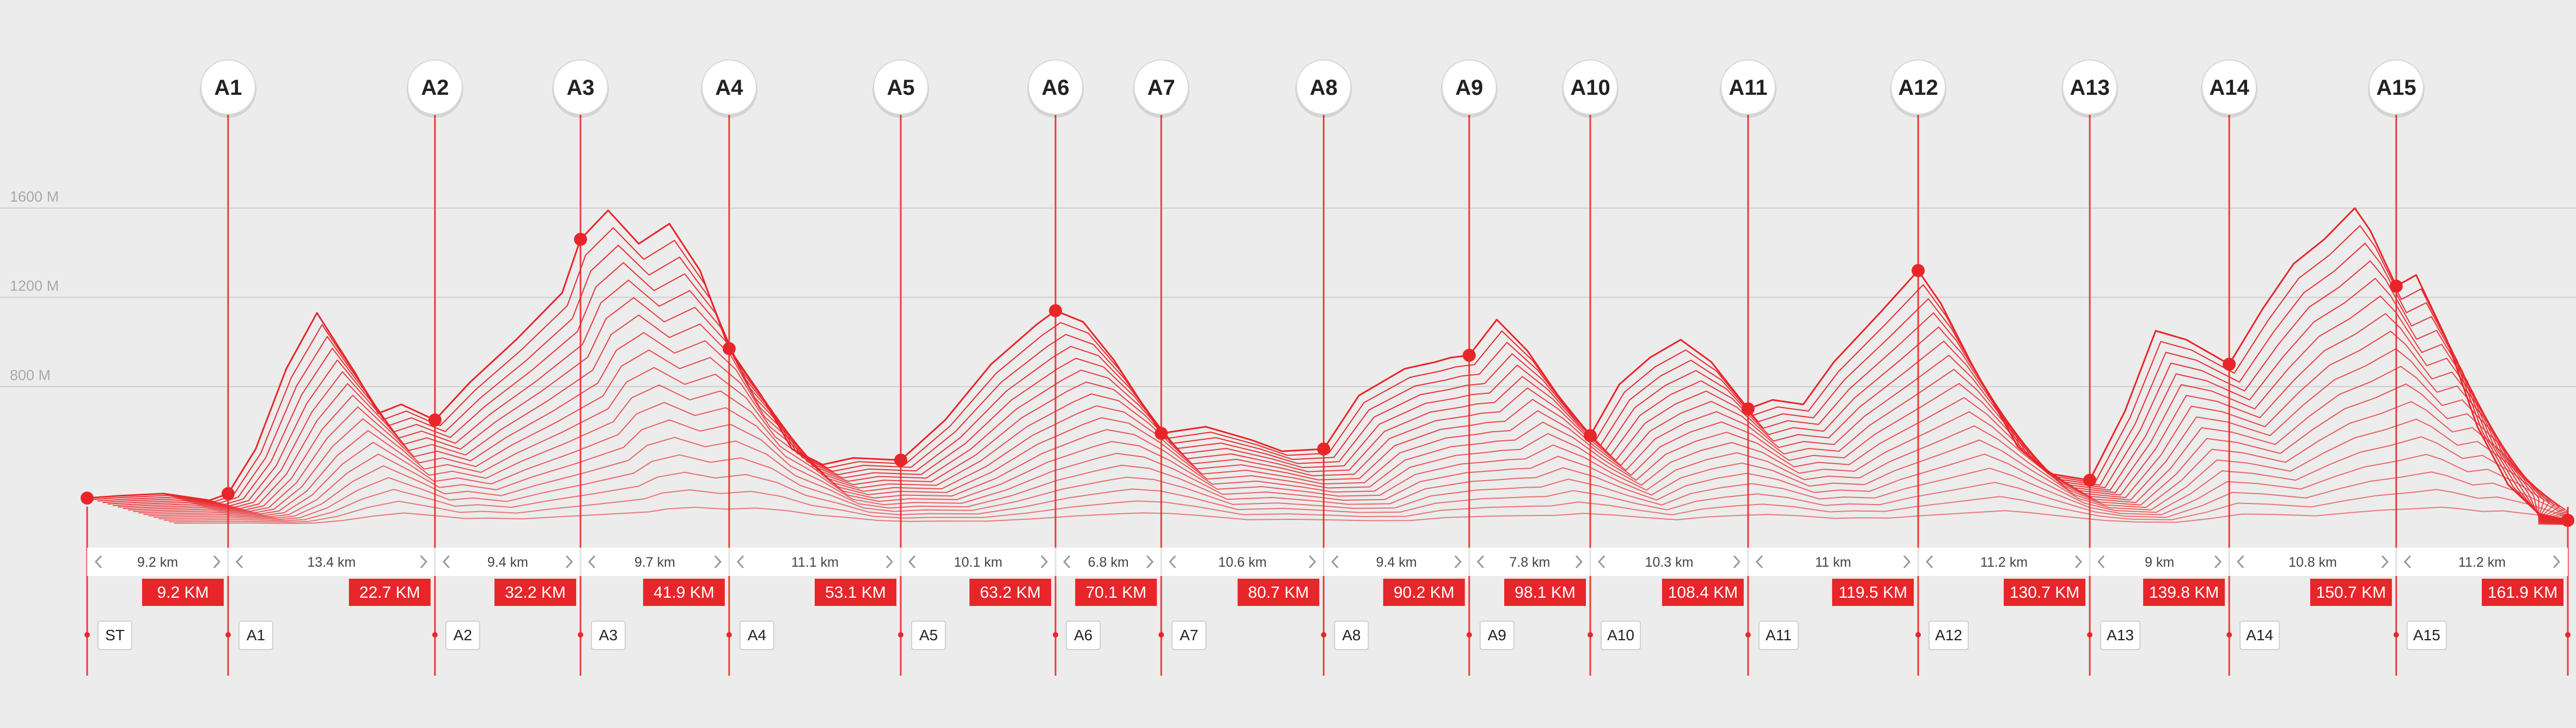 This screenshot has width=2576, height=728. I want to click on checkpoint-bottom-labels: ST A1 A2 A3 A4 A5 A6 A7 A8 A9 A10 A11 A12 A13 A14 A15, so click(1327, 635).